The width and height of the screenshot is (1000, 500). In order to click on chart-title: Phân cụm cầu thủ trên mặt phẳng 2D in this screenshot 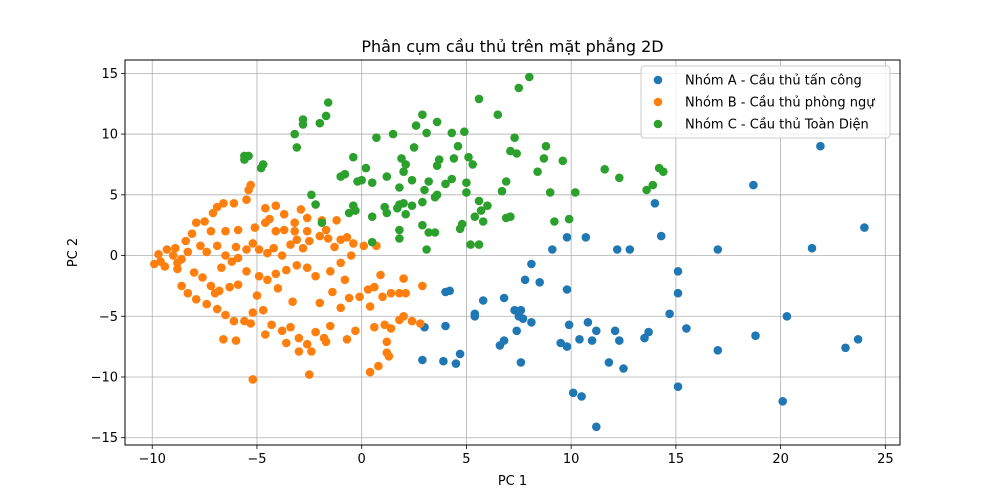, I will do `click(512, 46)`.